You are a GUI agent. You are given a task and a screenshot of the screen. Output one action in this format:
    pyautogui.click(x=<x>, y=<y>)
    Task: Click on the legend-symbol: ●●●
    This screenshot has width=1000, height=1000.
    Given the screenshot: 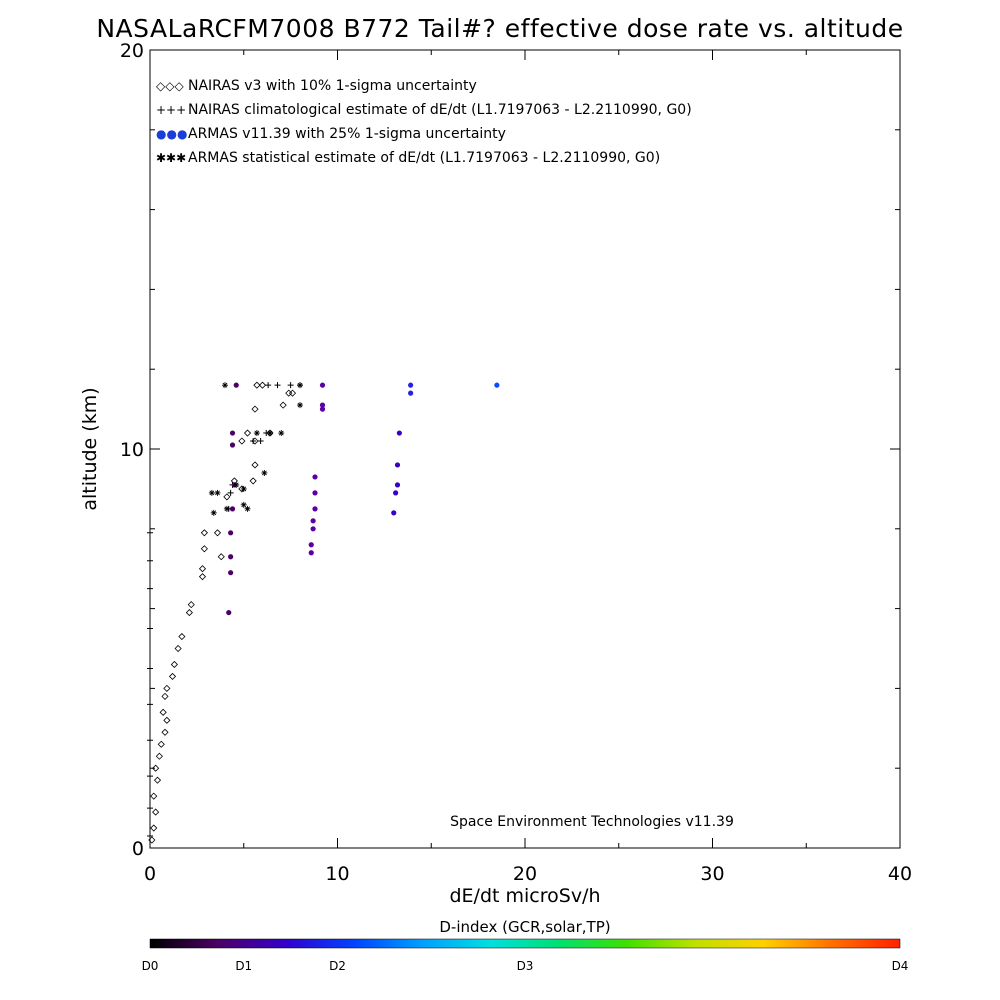 What is the action you would take?
    pyautogui.click(x=171, y=134)
    